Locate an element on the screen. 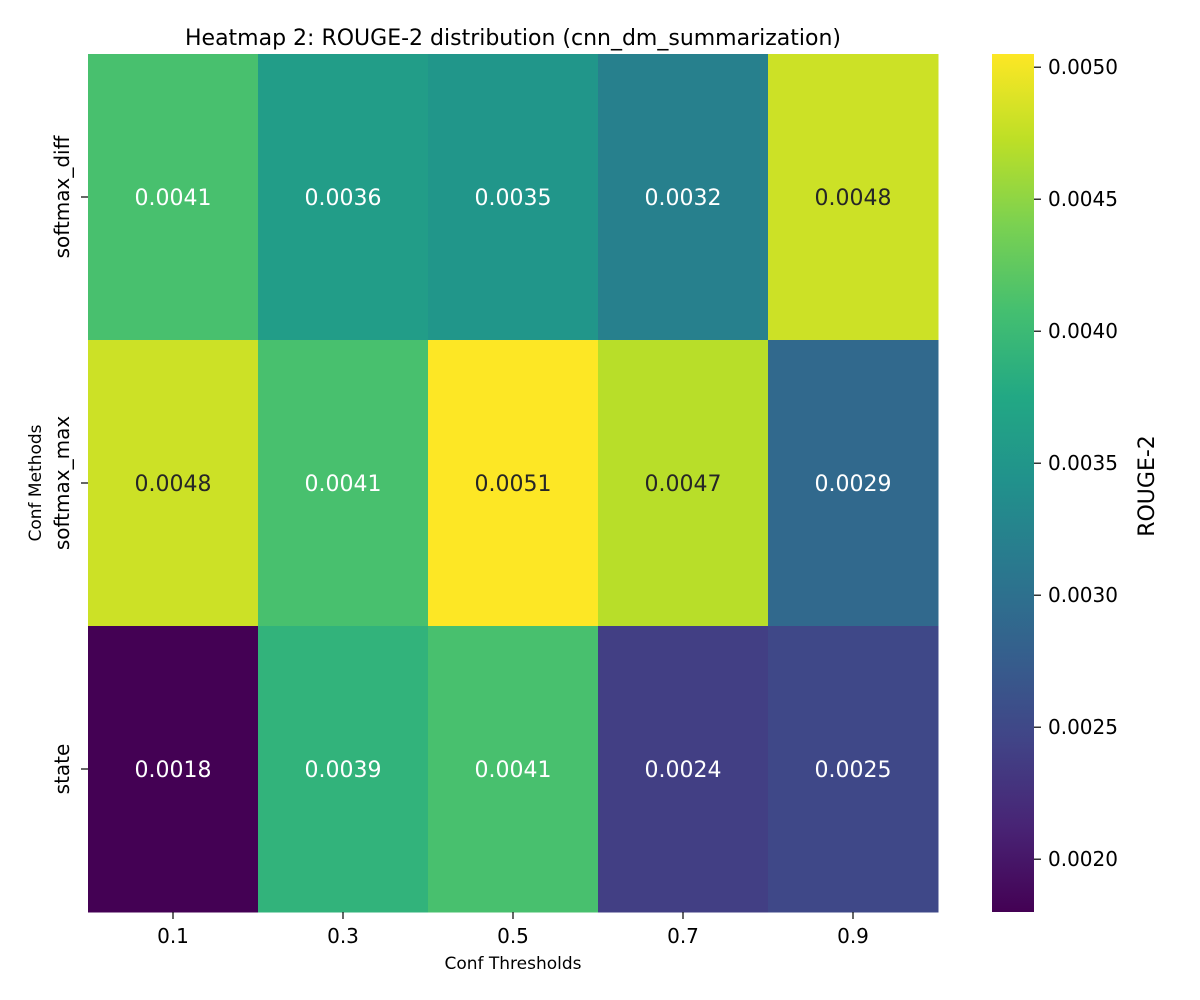 The height and width of the screenshot is (1000, 1200). x-tick-label: 0.5 is located at coordinates (513, 936).